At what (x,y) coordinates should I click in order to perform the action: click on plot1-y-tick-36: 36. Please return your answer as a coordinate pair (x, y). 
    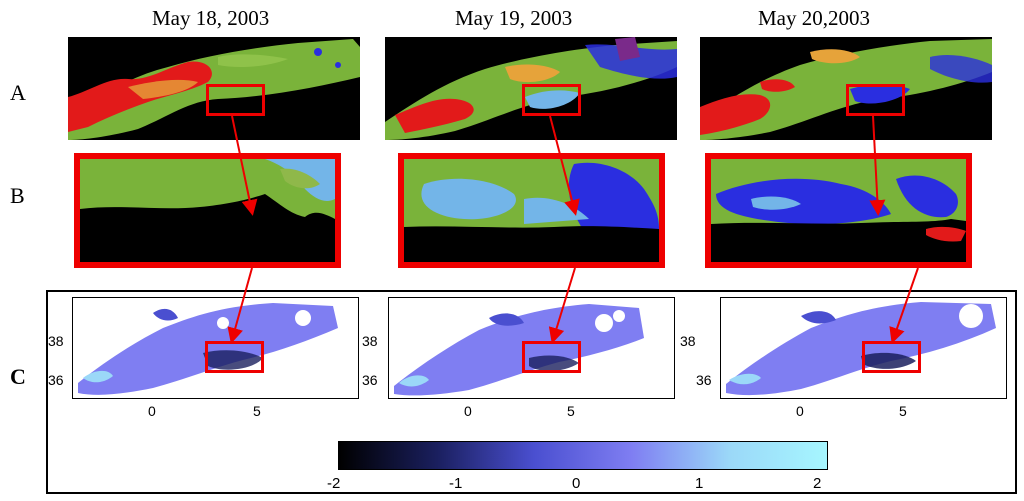
    Looking at the image, I should click on (56, 380).